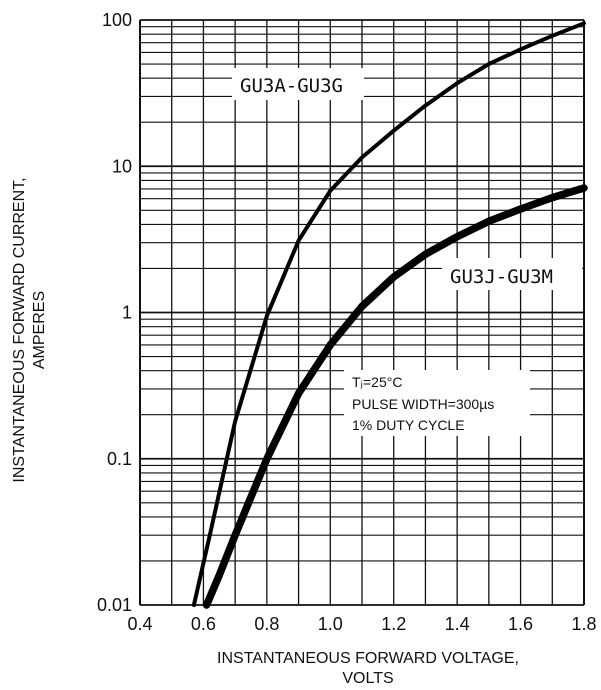 This screenshot has width=601, height=690. What do you see at coordinates (377, 382) in the screenshot?
I see `annotation-temperature: Tⱼ=25°C` at bounding box center [377, 382].